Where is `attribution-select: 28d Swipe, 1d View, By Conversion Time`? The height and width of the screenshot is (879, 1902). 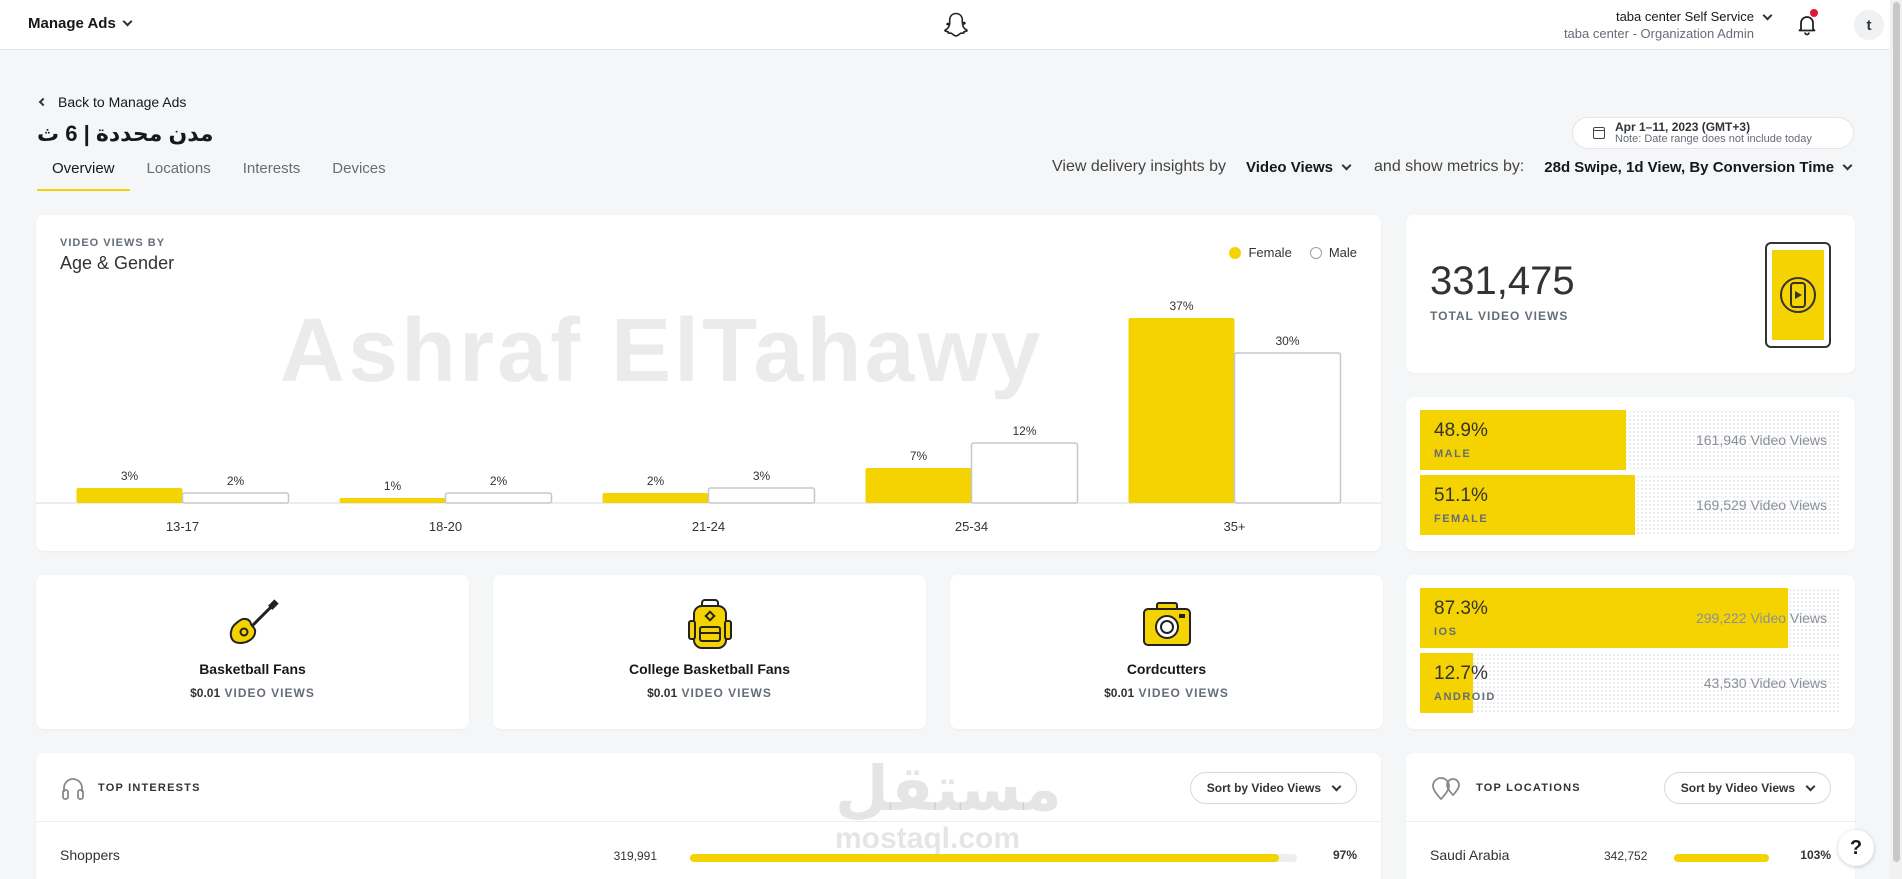
attribution-select: 28d Swipe, 1d View, By Conversion Time is located at coordinates (1698, 167).